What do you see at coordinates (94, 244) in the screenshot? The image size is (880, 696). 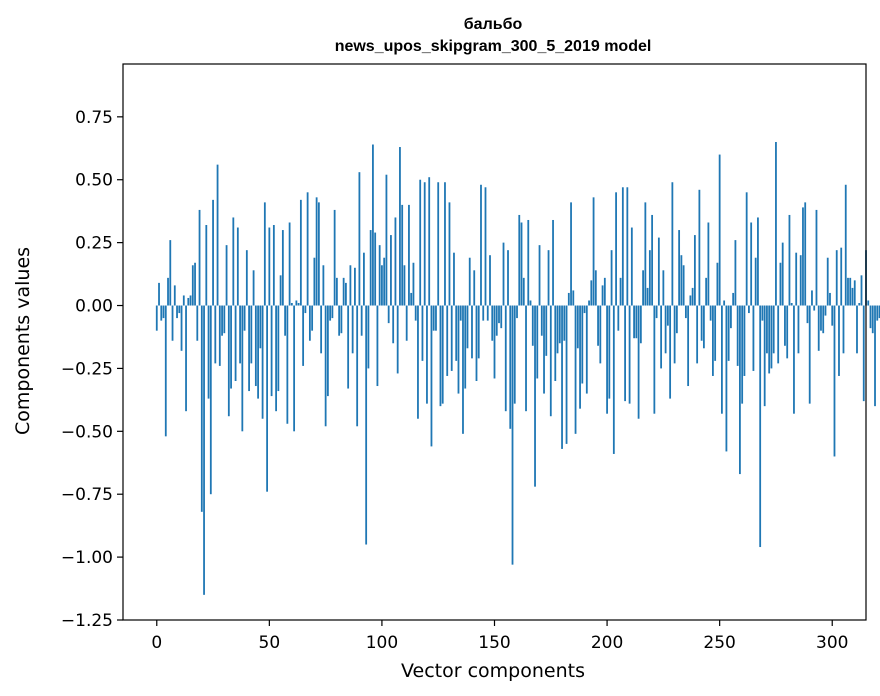 I see `y-tick-label: 0.25` at bounding box center [94, 244].